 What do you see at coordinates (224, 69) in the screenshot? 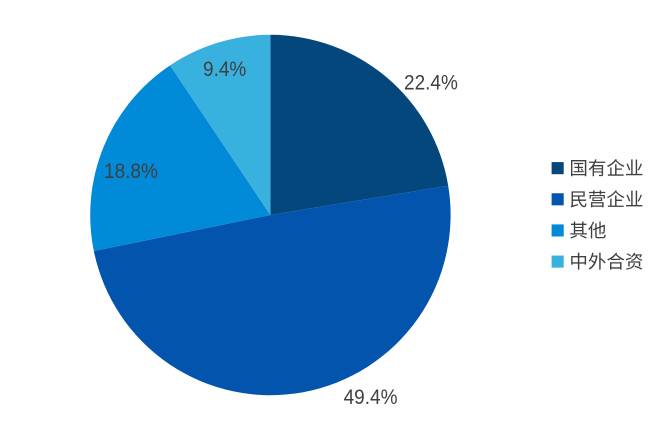
I see `svg-text: 9.4%` at bounding box center [224, 69].